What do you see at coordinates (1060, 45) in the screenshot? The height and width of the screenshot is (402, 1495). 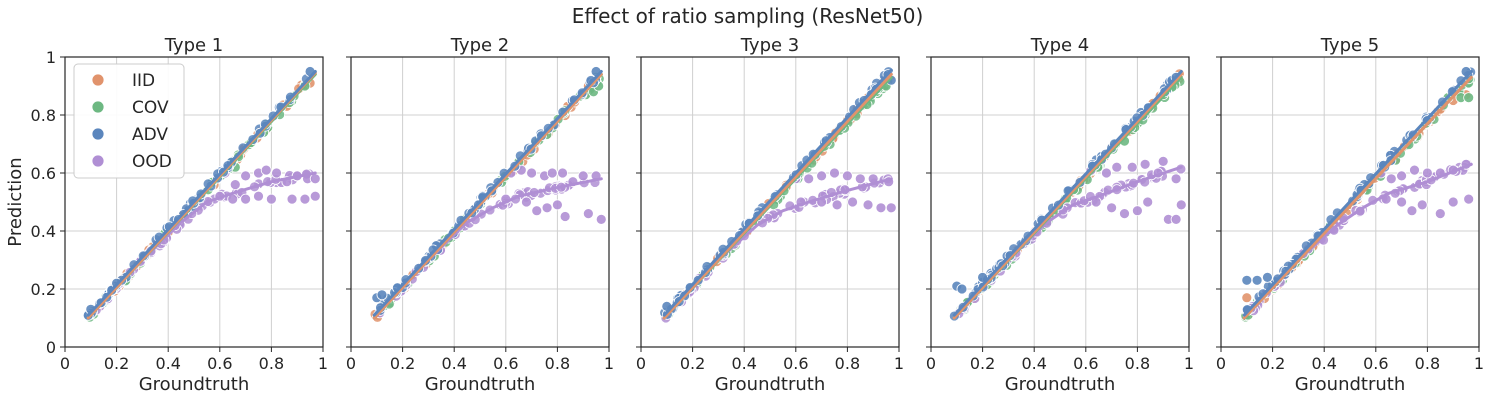 I see `subplot-title: Type 4` at bounding box center [1060, 45].